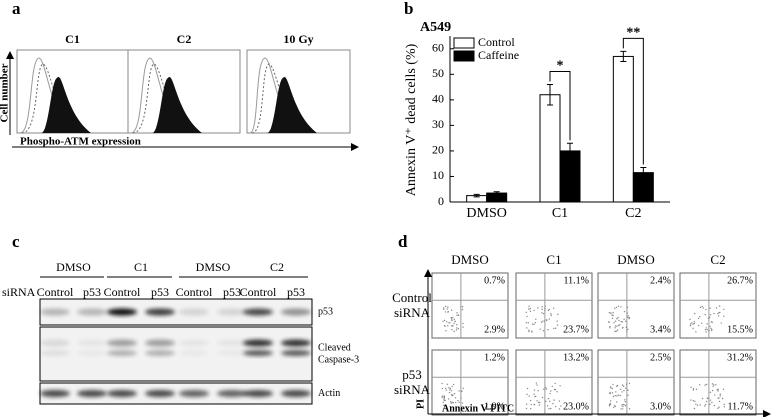 The width and height of the screenshot is (778, 417). Describe the element at coordinates (5, 92) in the screenshot. I see `y-axis-label: Cell number` at that location.